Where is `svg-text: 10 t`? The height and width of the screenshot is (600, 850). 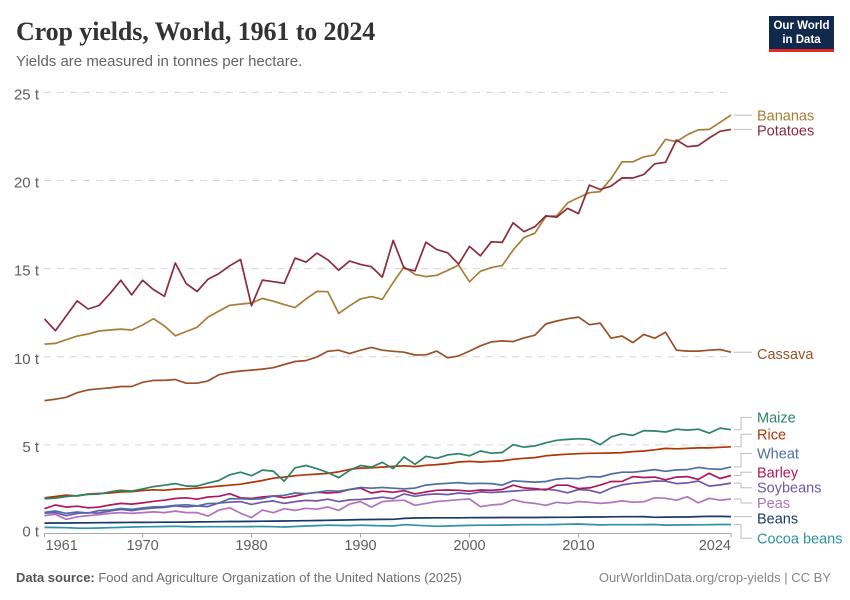 svg-text: 10 t is located at coordinates (27, 359).